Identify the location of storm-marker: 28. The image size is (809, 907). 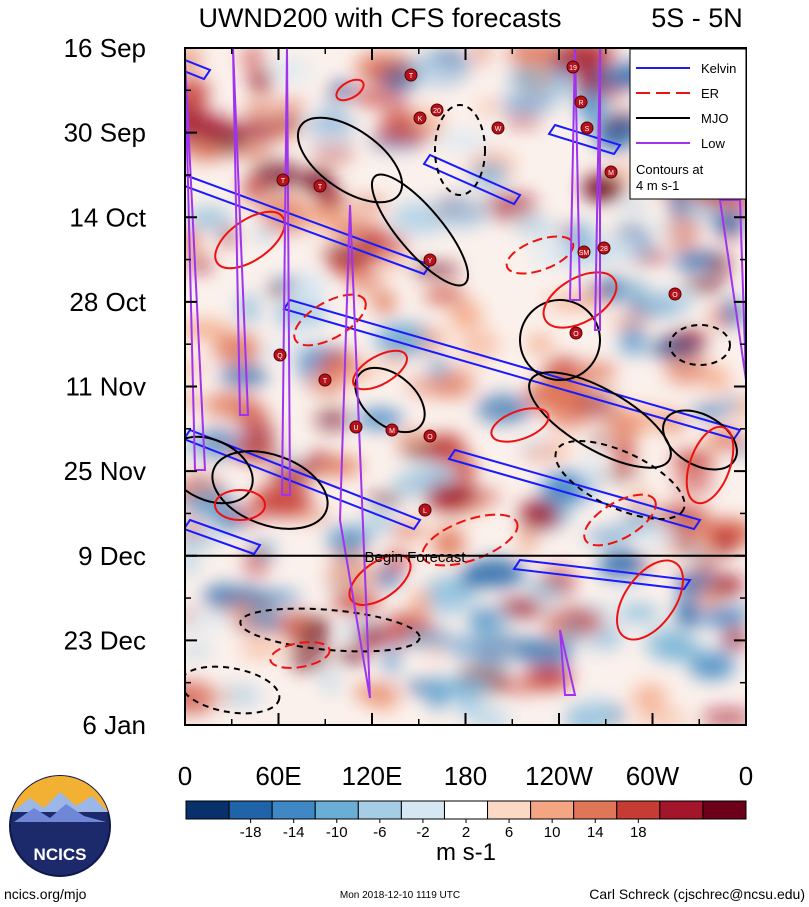
(604, 248).